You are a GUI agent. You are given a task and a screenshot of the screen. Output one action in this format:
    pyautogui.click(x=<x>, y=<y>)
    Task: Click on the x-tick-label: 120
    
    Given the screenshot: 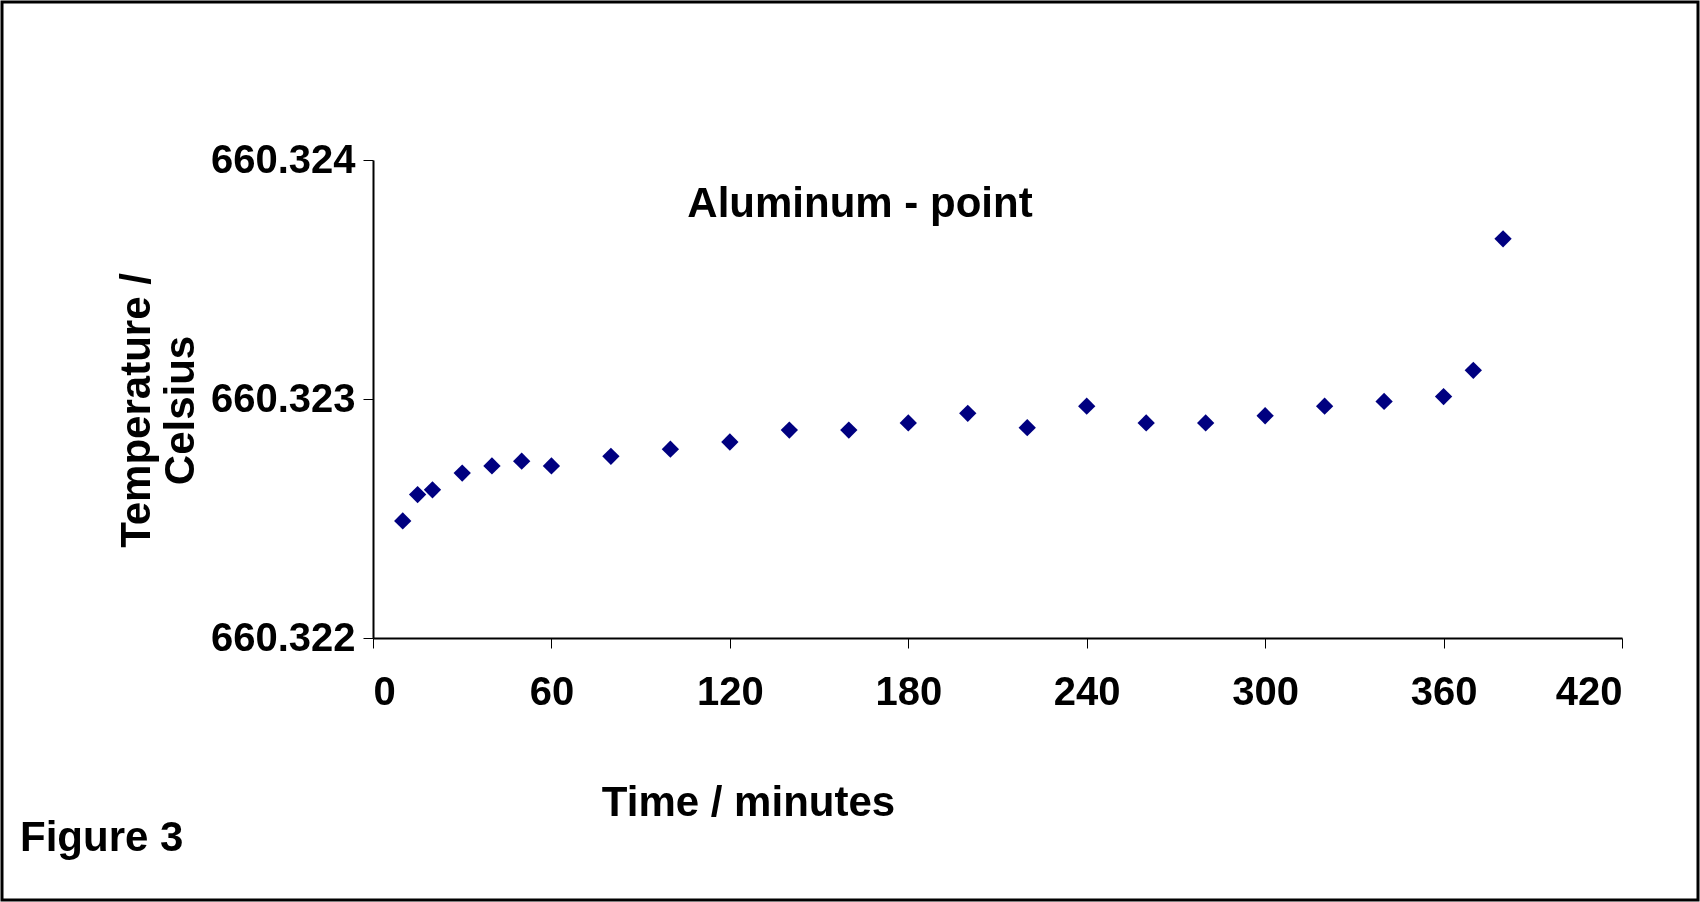 What is the action you would take?
    pyautogui.click(x=730, y=690)
    